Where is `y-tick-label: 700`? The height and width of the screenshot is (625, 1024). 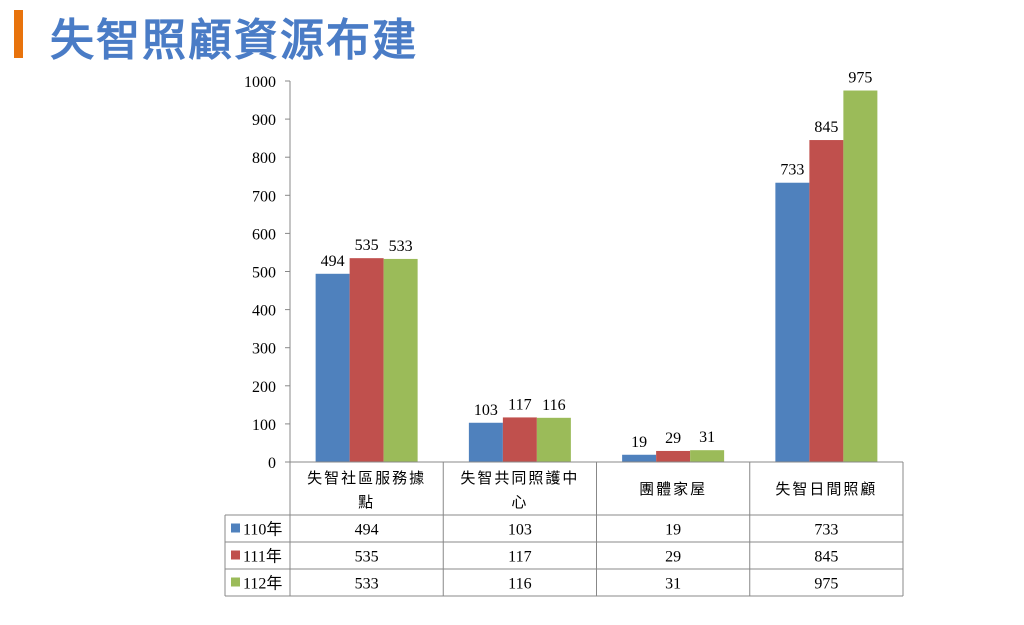
y-tick-label: 700 is located at coordinates (264, 196).